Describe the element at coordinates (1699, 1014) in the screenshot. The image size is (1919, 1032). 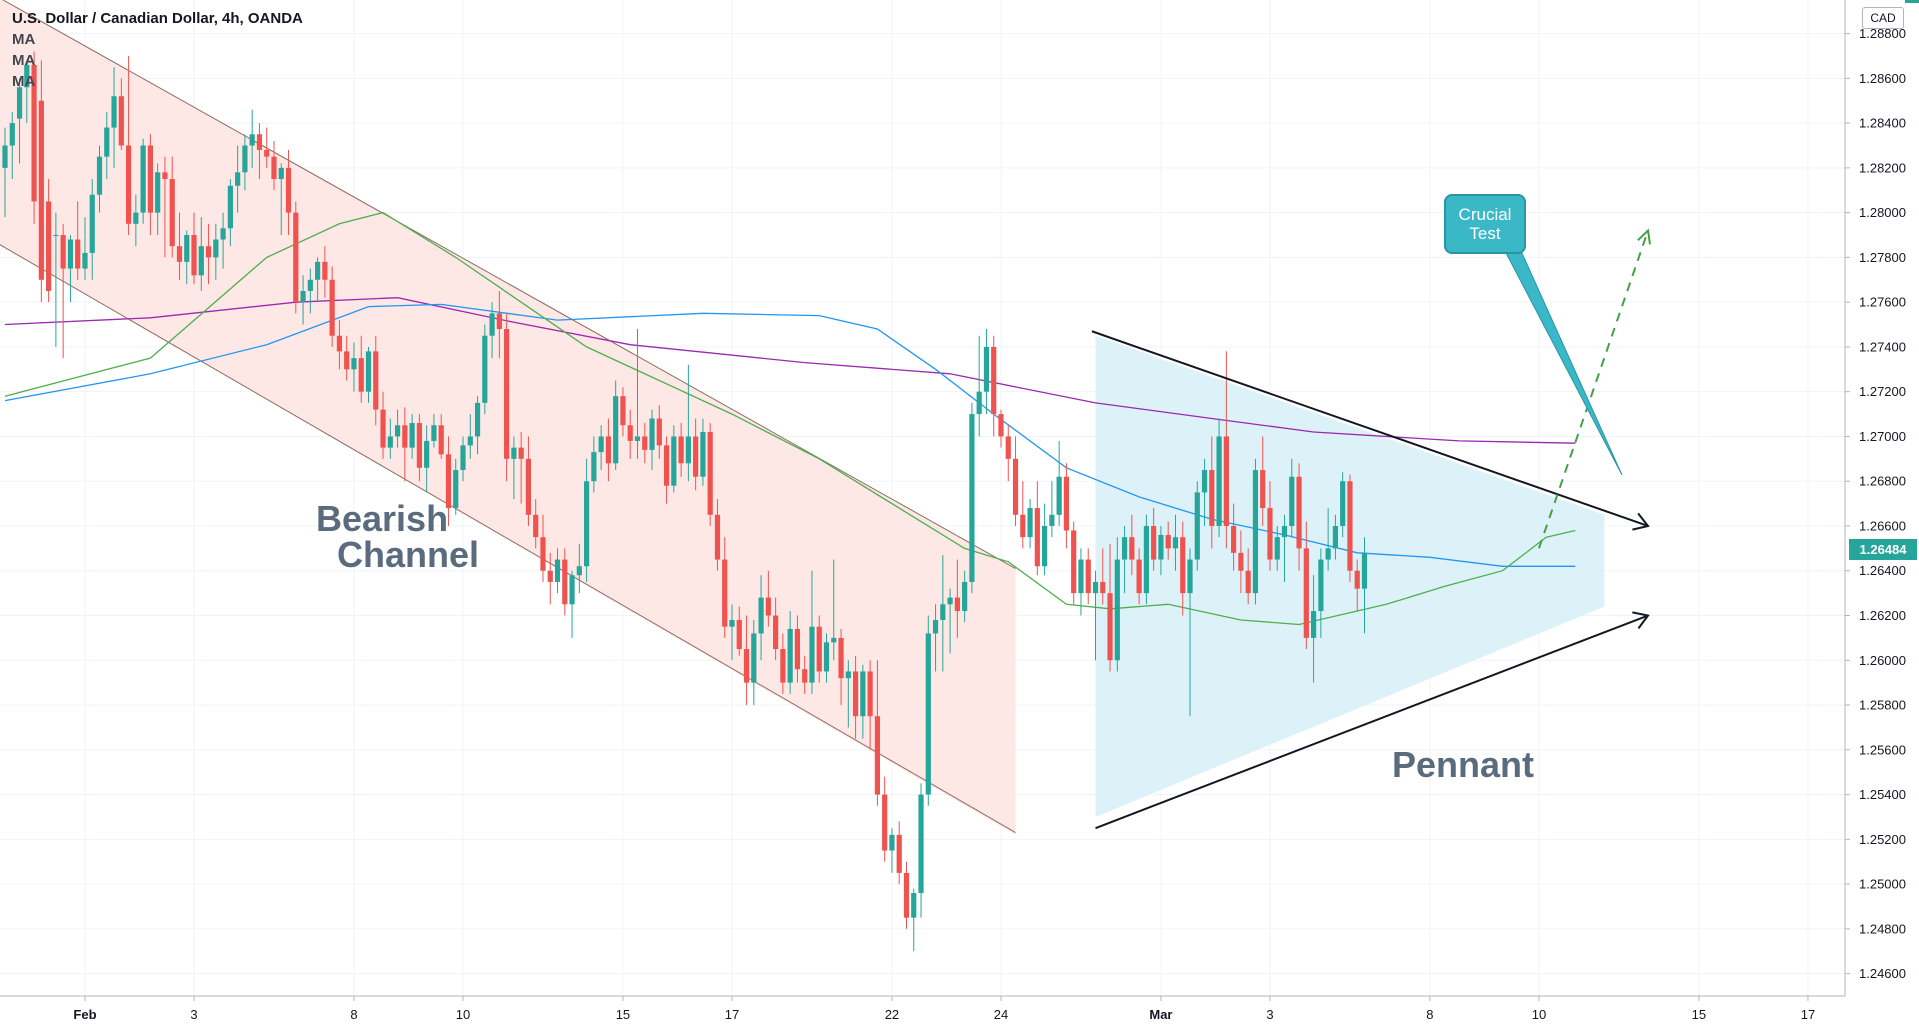
I see `time-tick-label: 15` at that location.